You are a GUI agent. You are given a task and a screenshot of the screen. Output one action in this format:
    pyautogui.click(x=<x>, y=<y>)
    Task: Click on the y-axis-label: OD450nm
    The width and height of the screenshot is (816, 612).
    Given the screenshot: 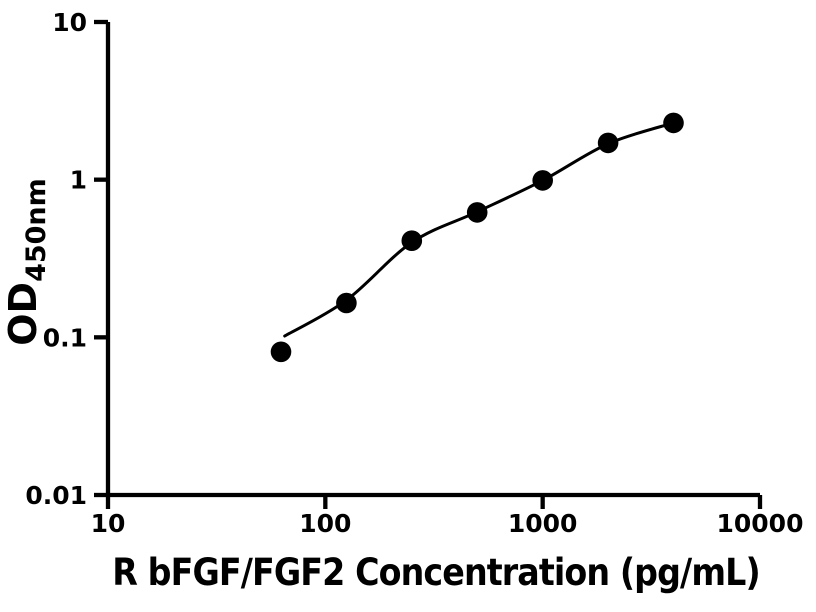 What is the action you would take?
    pyautogui.click(x=26, y=262)
    